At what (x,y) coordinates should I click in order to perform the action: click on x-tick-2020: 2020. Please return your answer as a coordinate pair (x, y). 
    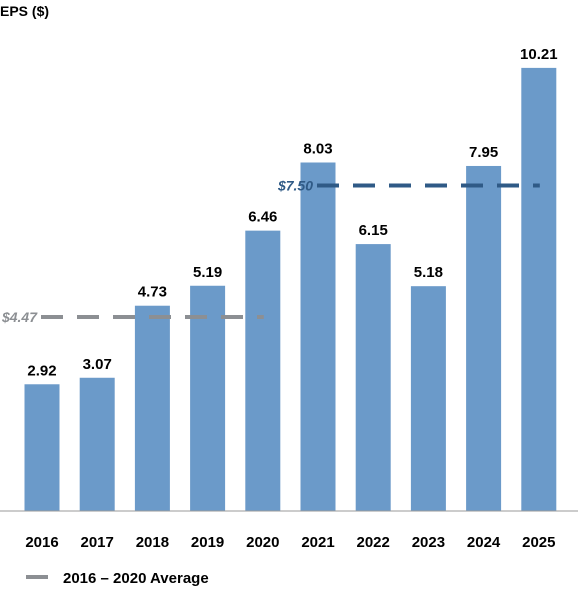
    Looking at the image, I should click on (262, 542).